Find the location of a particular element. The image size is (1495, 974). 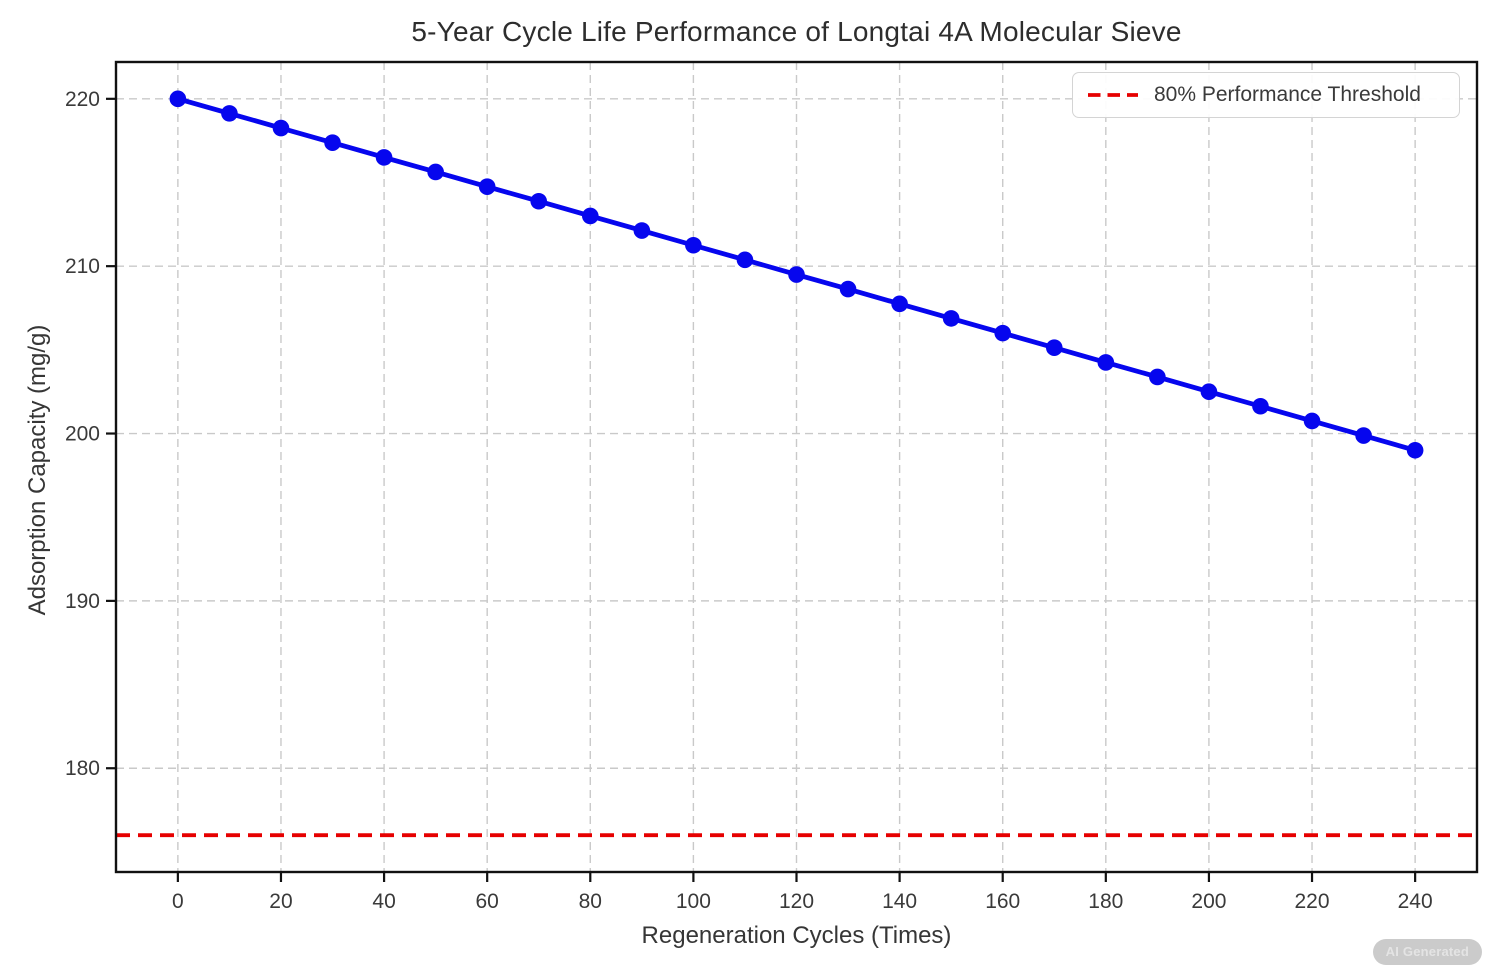

x-tick-label: 60 is located at coordinates (487, 901).